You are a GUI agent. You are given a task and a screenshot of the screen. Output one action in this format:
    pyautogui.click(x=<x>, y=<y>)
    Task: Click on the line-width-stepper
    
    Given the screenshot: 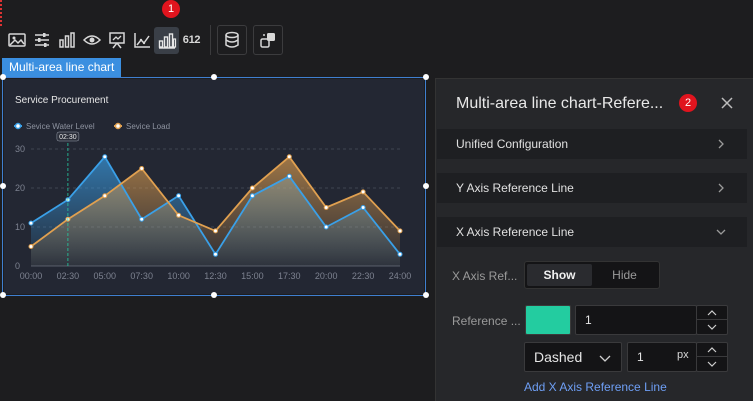 What is the action you would take?
    pyautogui.click(x=712, y=357)
    